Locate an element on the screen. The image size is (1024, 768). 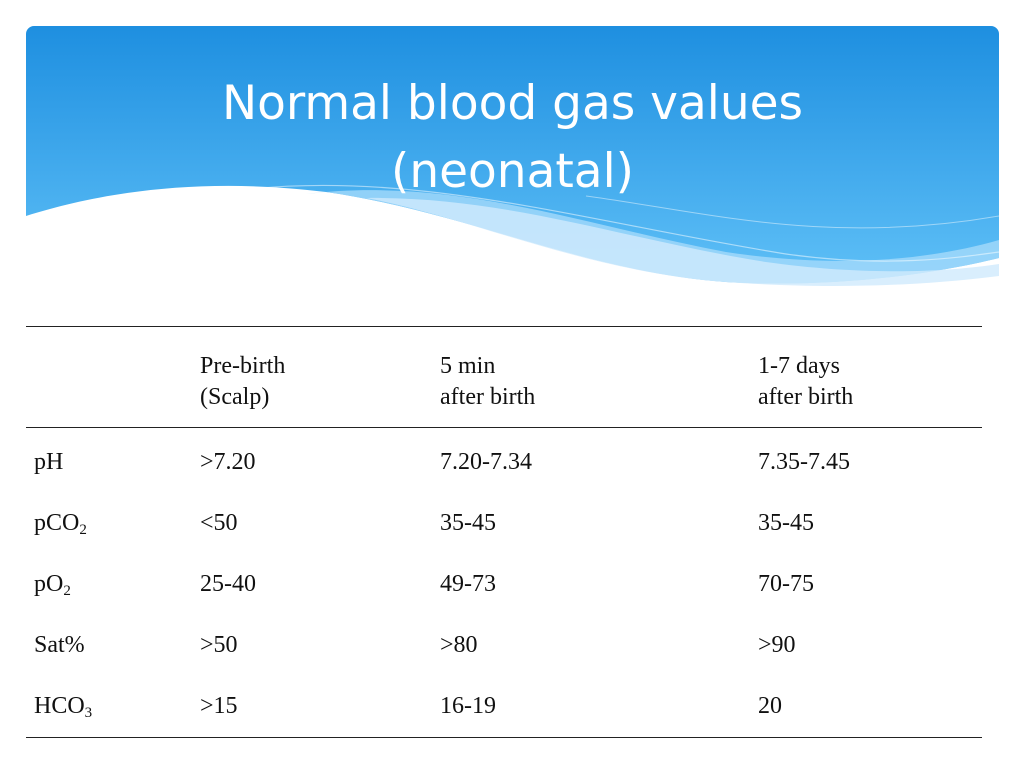
row-parameter: pCO2 is located at coordinates (60, 524).